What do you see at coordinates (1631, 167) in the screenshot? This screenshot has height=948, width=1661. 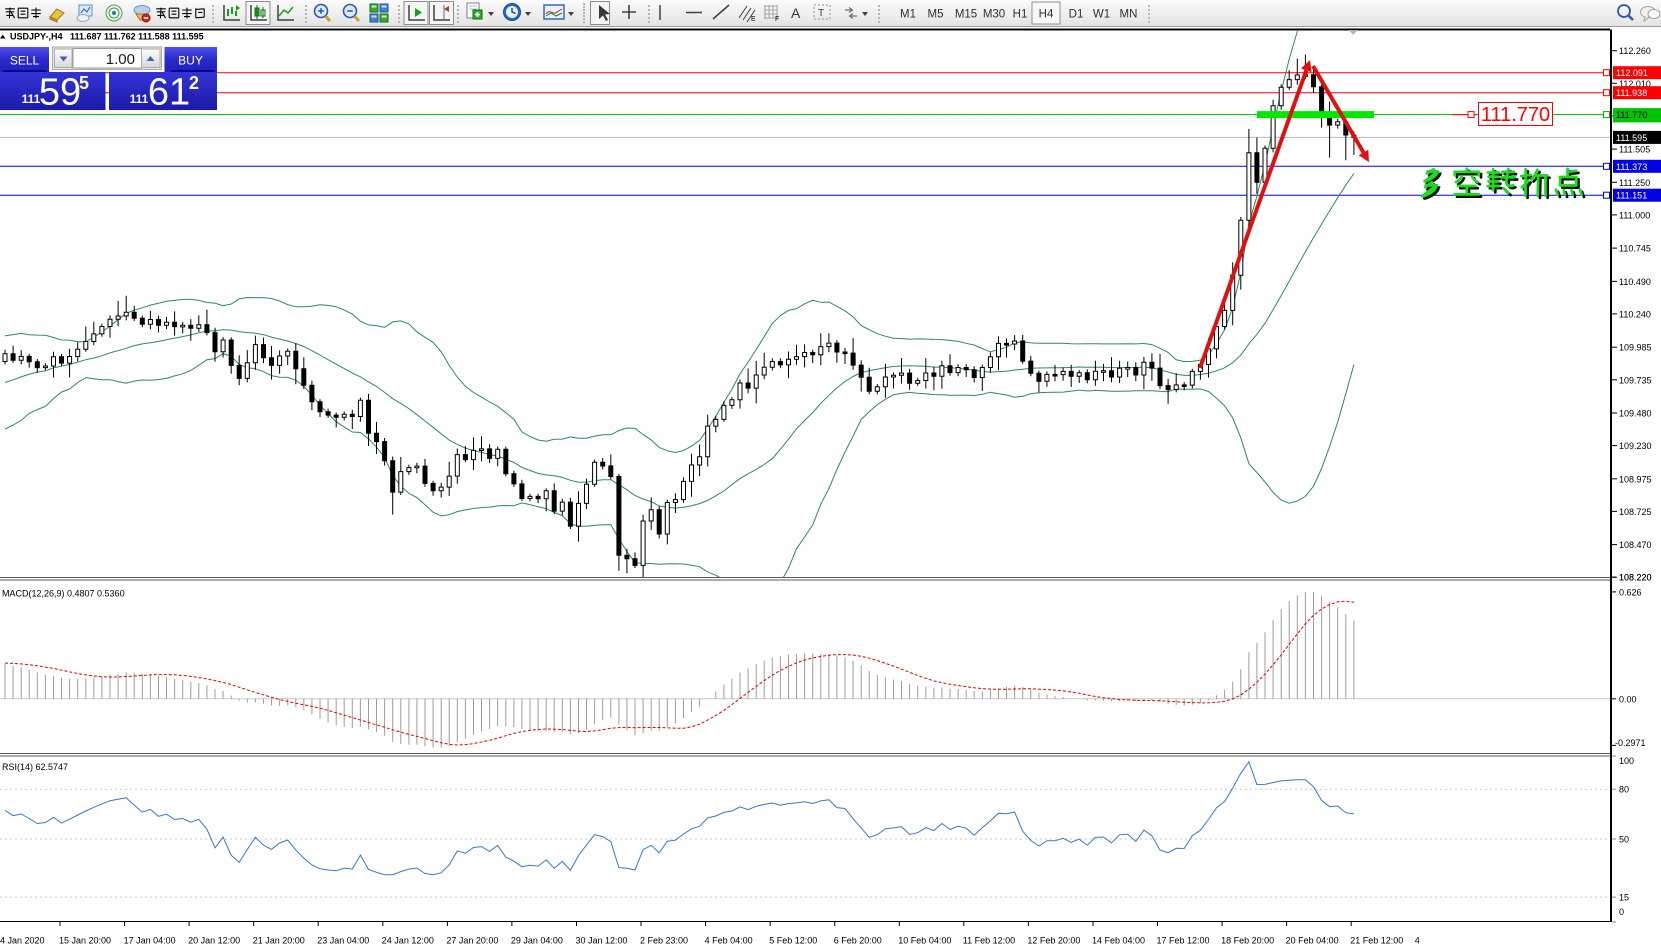 I see `svg-text: 111.373` at bounding box center [1631, 167].